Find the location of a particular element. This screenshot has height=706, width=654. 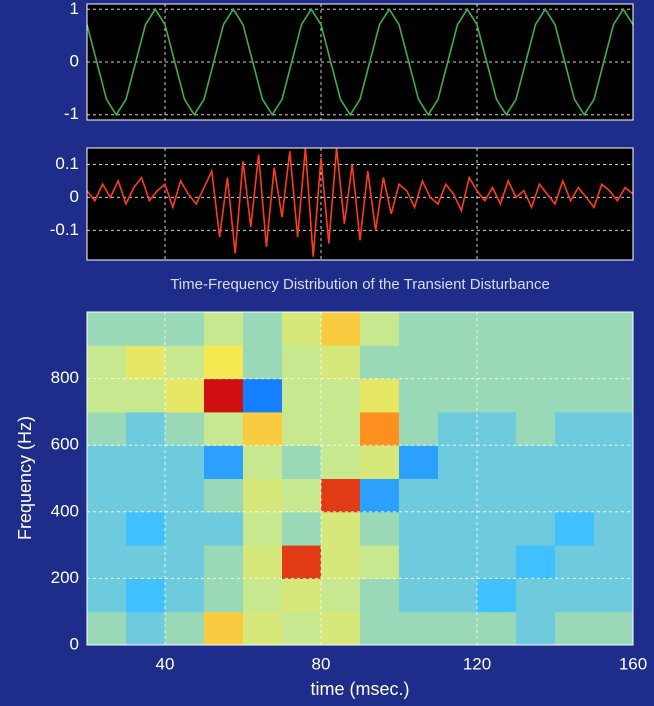

x-tick-label: 80 is located at coordinates (321, 663).